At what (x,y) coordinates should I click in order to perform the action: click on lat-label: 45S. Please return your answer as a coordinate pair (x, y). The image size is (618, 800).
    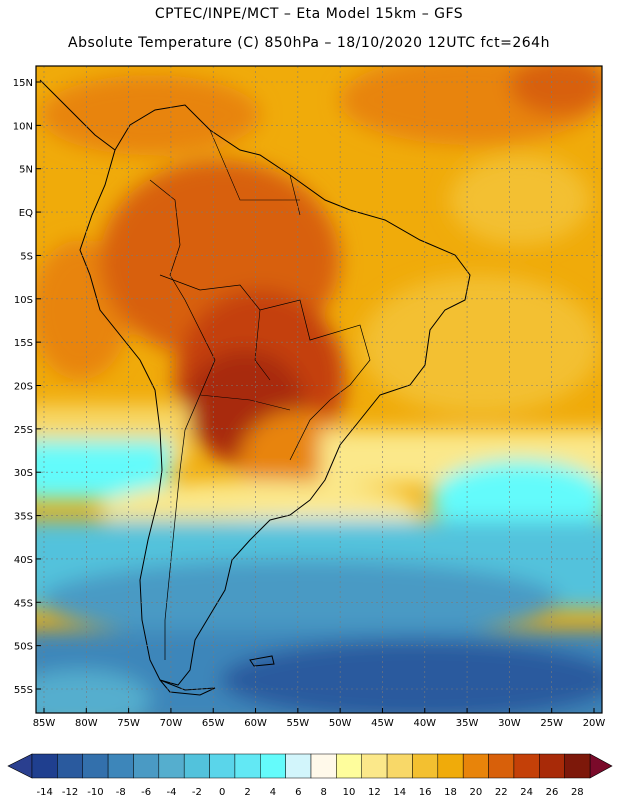
    Looking at the image, I should click on (23, 603).